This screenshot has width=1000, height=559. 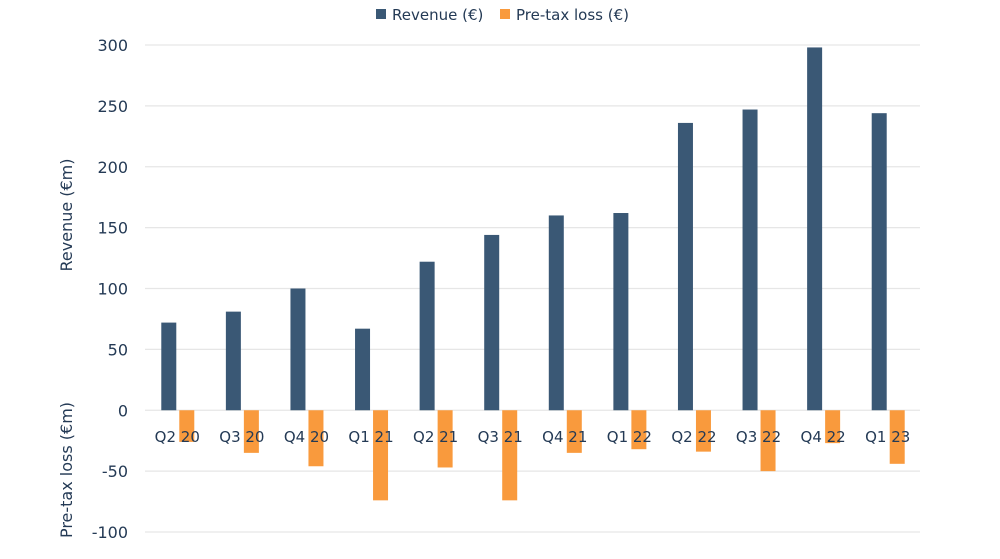 I want to click on y-tick-label: 100, so click(x=112, y=289).